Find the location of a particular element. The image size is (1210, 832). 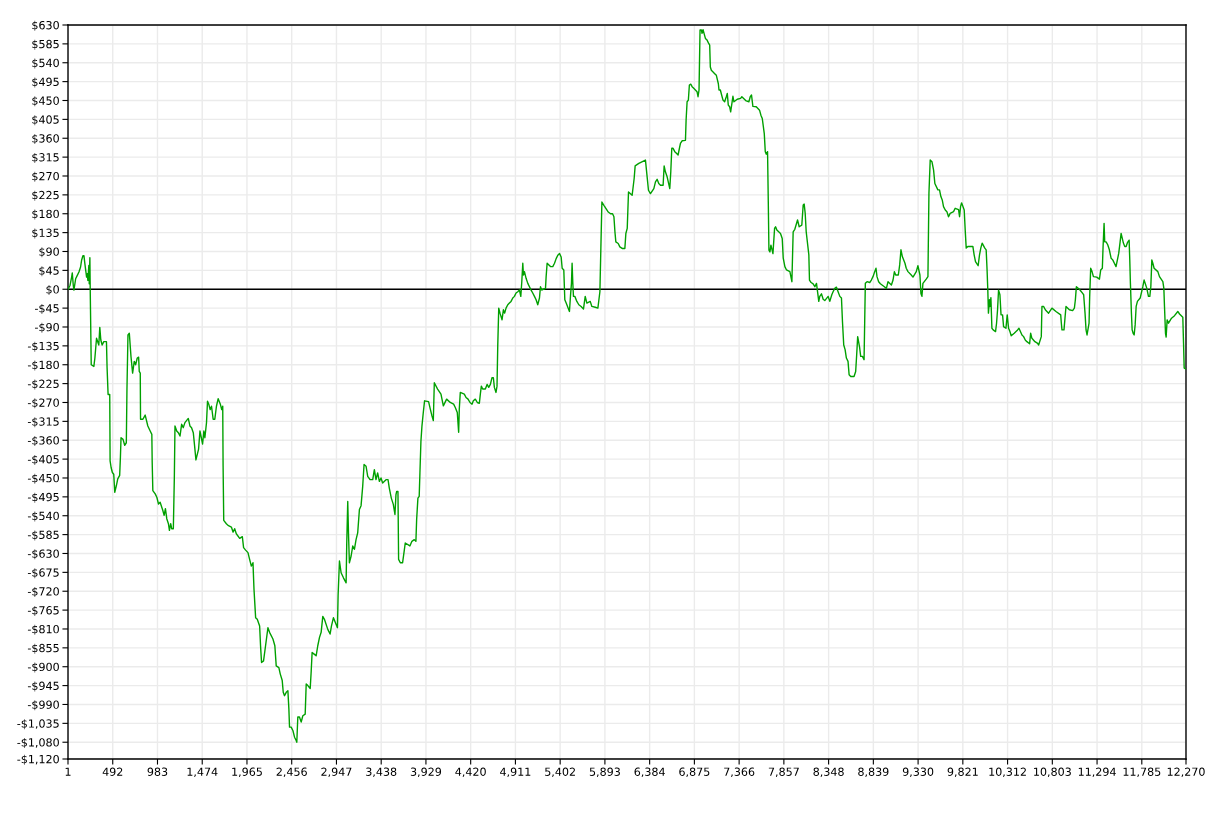

y-tick-label: $315 is located at coordinates (45, 157).